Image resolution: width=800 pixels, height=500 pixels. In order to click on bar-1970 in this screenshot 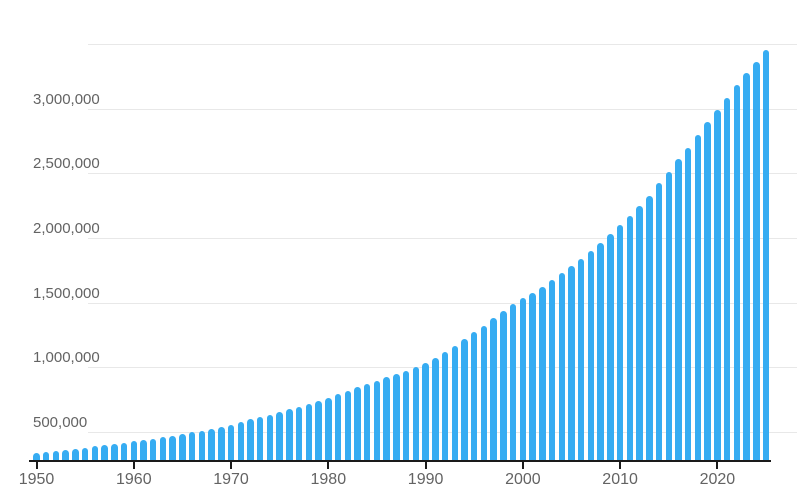, I will do `click(231, 442)`.